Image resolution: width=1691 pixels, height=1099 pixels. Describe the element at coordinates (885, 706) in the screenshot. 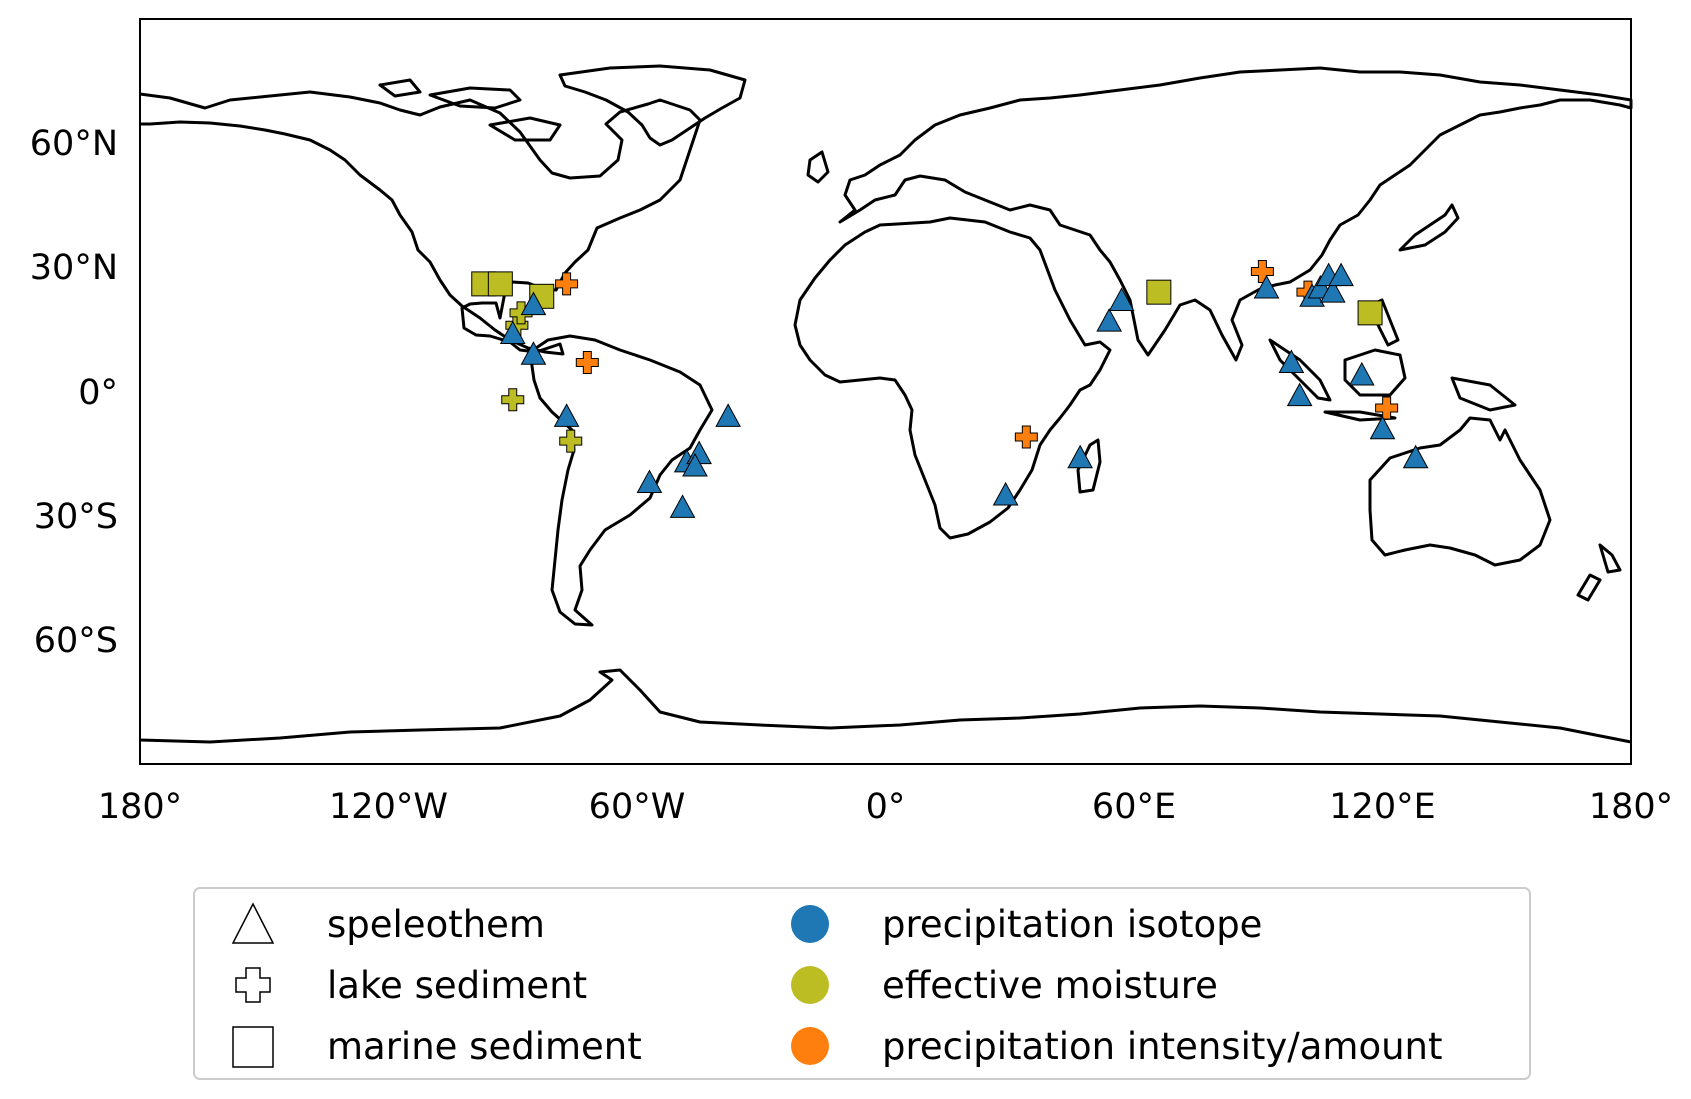

I see `coastline-antarctica` at that location.